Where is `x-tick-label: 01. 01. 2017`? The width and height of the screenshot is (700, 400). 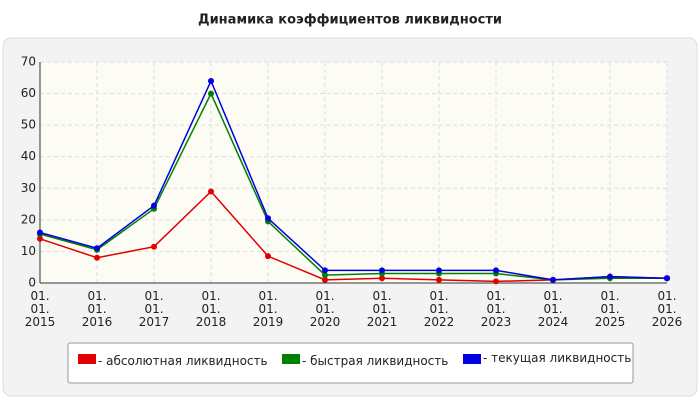 x-tick-label: 01. 01. 2017 is located at coordinates (154, 309).